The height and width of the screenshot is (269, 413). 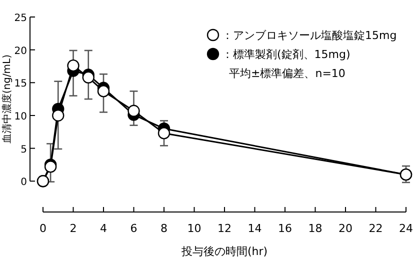 I want to click on x-tick-label: 12, so click(x=225, y=228).